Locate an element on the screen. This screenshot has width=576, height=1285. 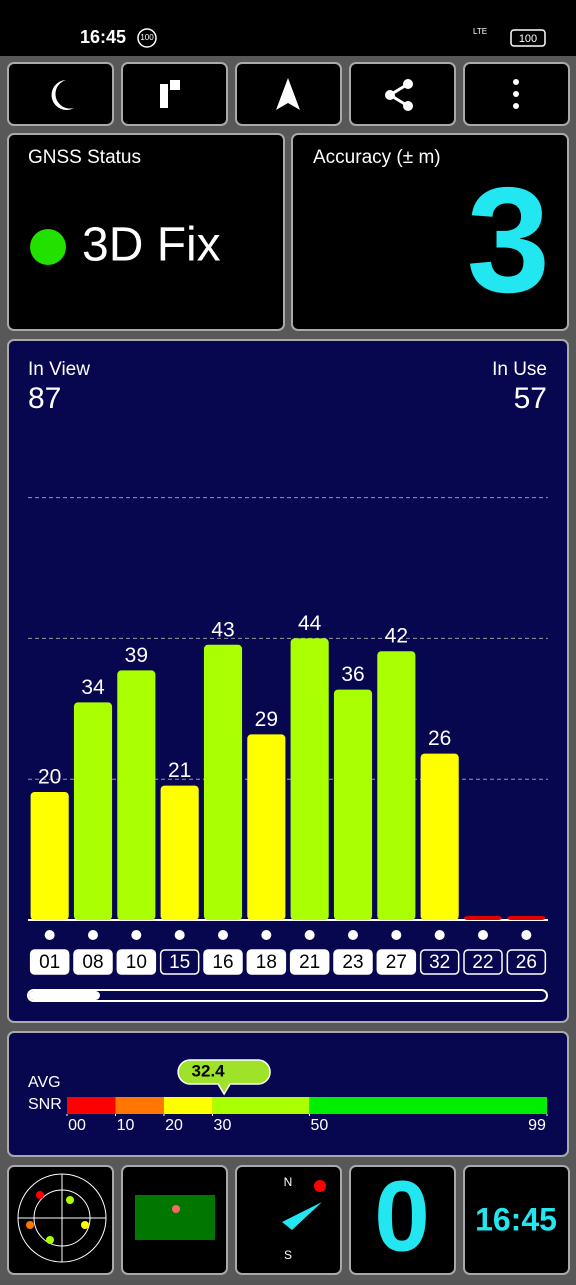
bar-label: 43 is located at coordinates (222, 629).